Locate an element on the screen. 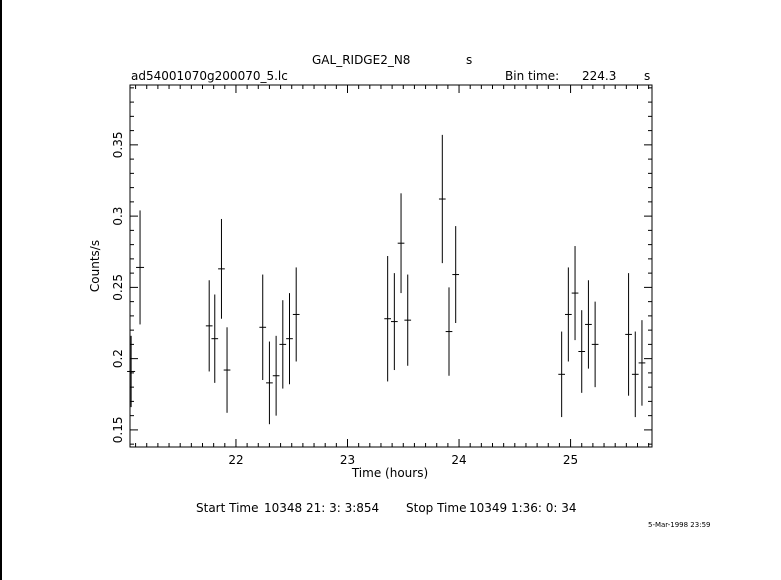 The height and width of the screenshot is (580, 781). x-axis-label: Time (hours) is located at coordinates (389, 473).